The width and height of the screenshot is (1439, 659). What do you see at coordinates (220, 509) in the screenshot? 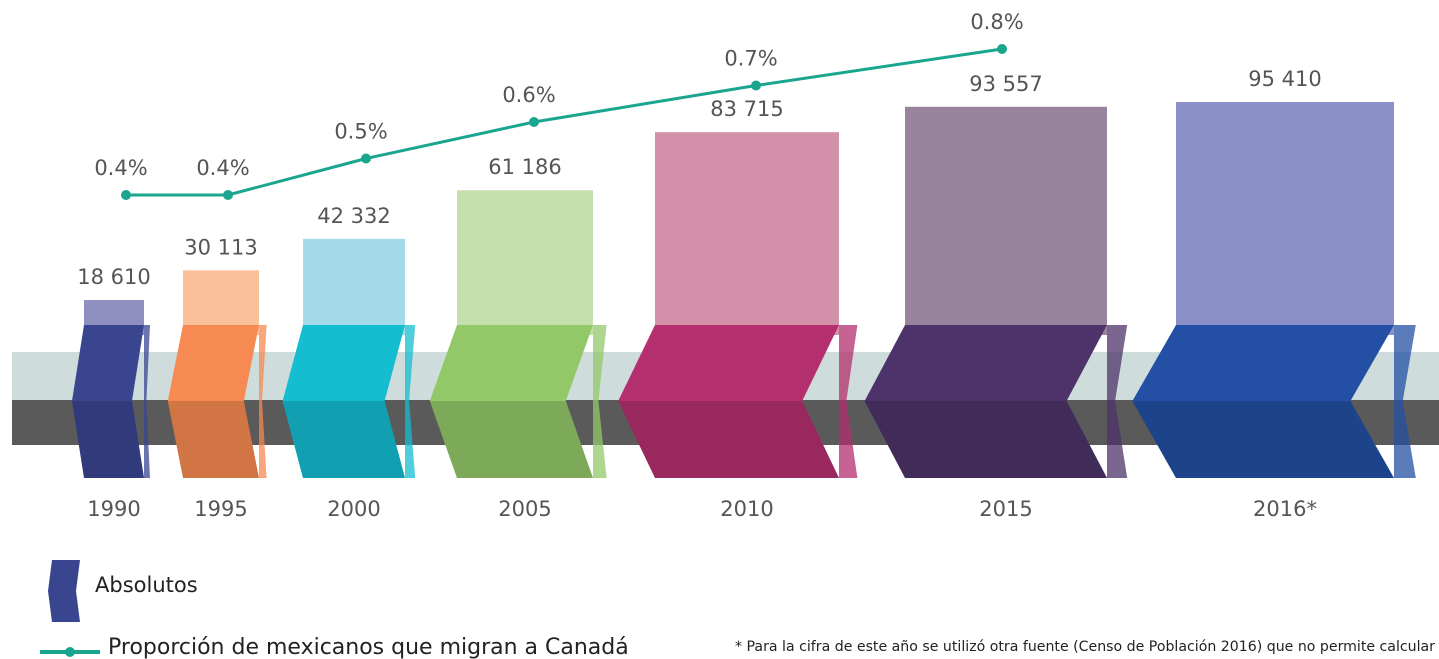
I see `x-tick-label: 1995` at bounding box center [220, 509].